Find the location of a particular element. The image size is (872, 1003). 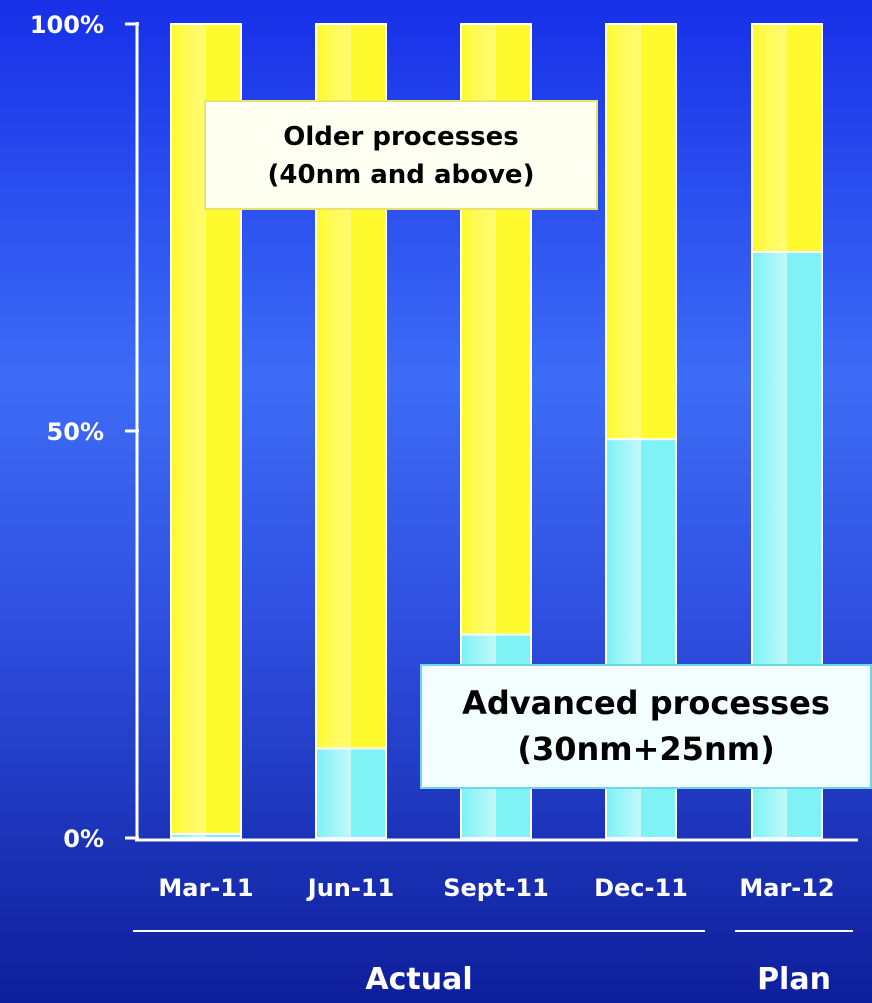

x-tick-label-2: Jun-11 is located at coordinates (350, 888).